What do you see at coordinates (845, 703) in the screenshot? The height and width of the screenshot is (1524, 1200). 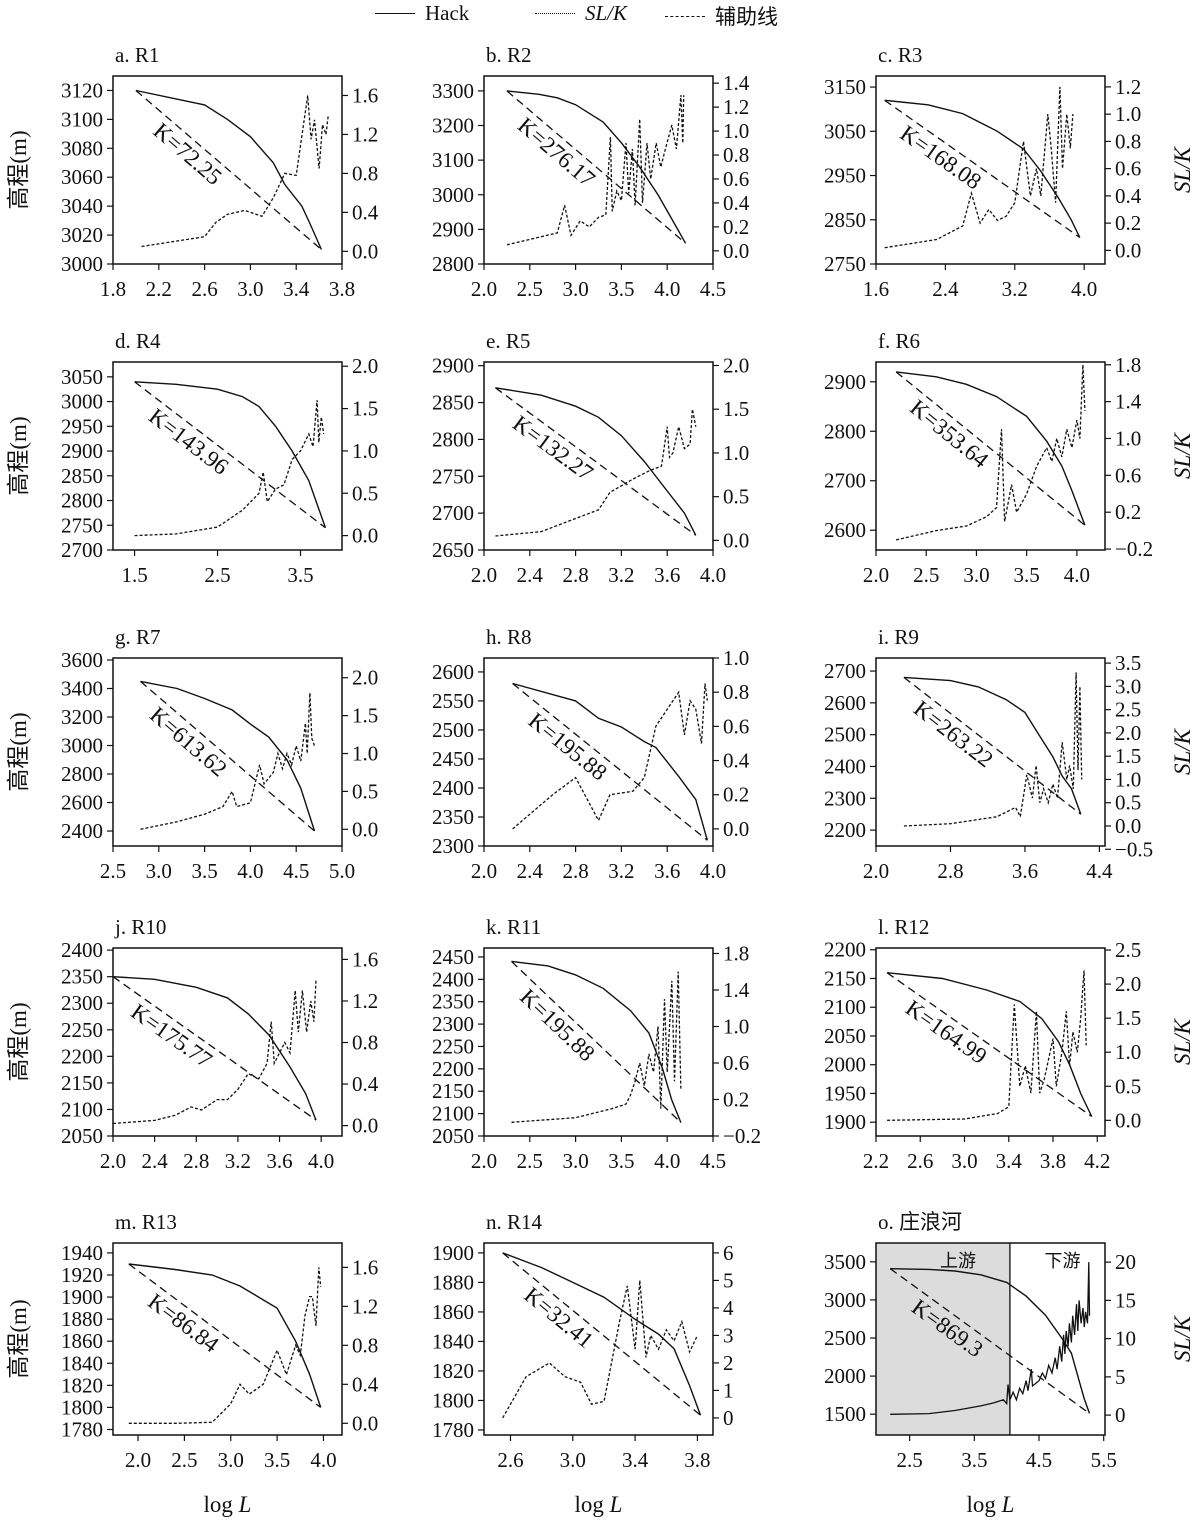 I see `y-tick-label: 2600` at bounding box center [845, 703].